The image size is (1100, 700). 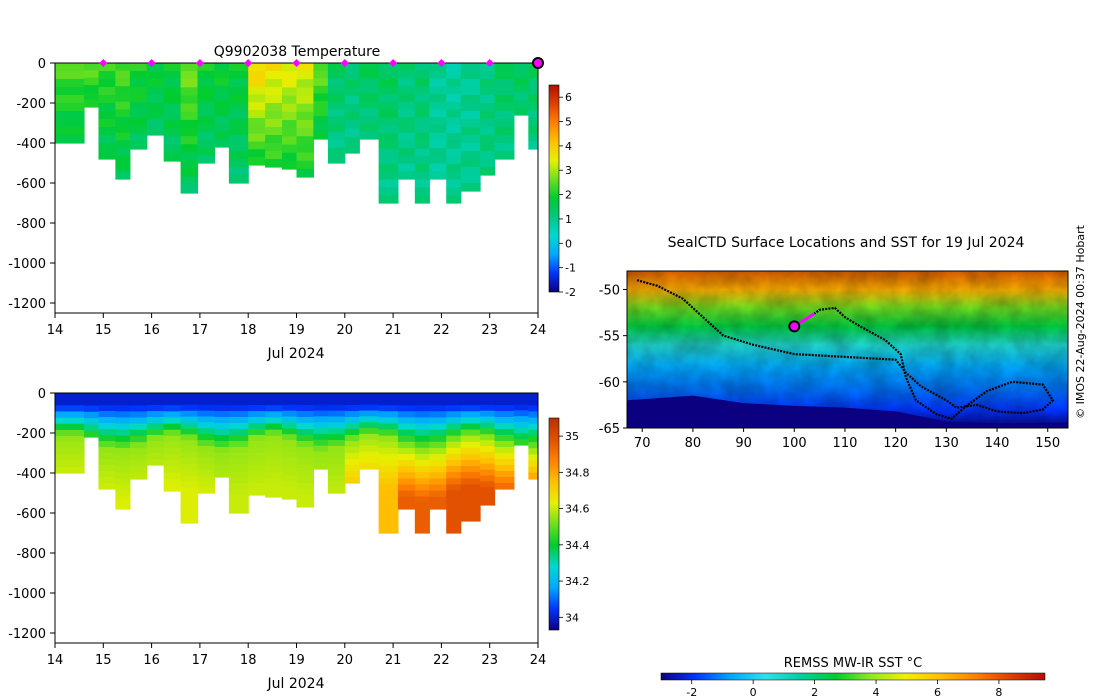 What do you see at coordinates (554, 188) in the screenshot?
I see `temperature-colorbar` at bounding box center [554, 188].